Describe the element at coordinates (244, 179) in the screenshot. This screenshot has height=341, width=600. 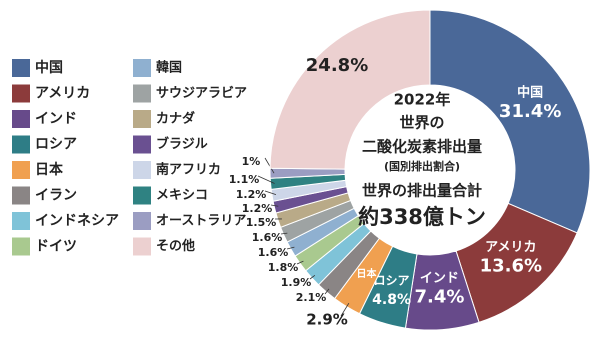
I see `value-label: 1.1%` at that location.